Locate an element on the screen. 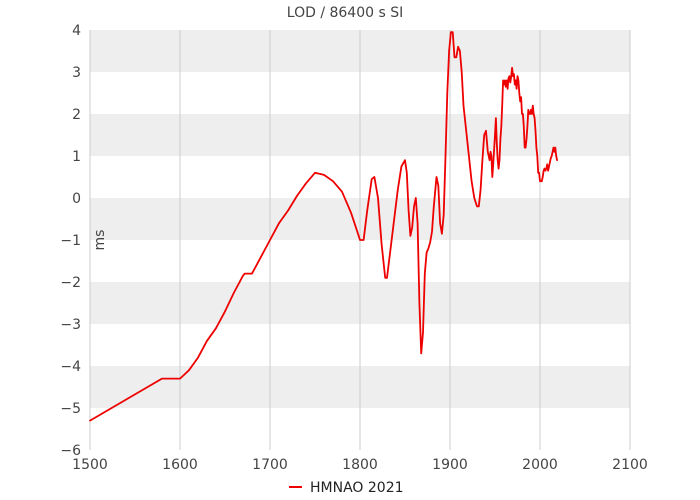 This screenshot has width=700, height=500. legend: HMNAO 2021 is located at coordinates (346, 488).